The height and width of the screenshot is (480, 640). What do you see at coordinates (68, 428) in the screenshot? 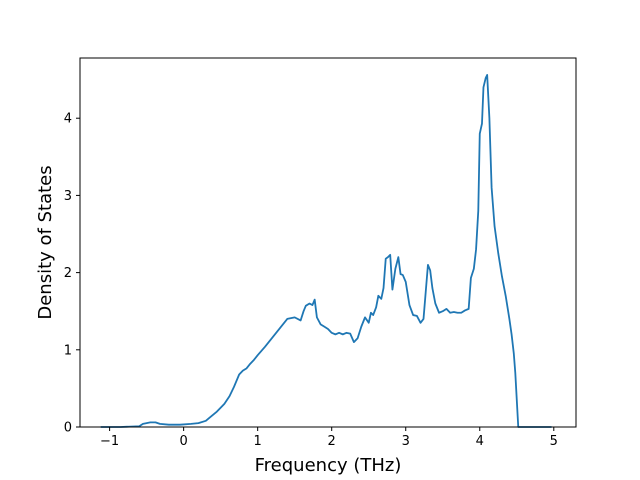
I see `y-tick-label: 0` at bounding box center [68, 428].